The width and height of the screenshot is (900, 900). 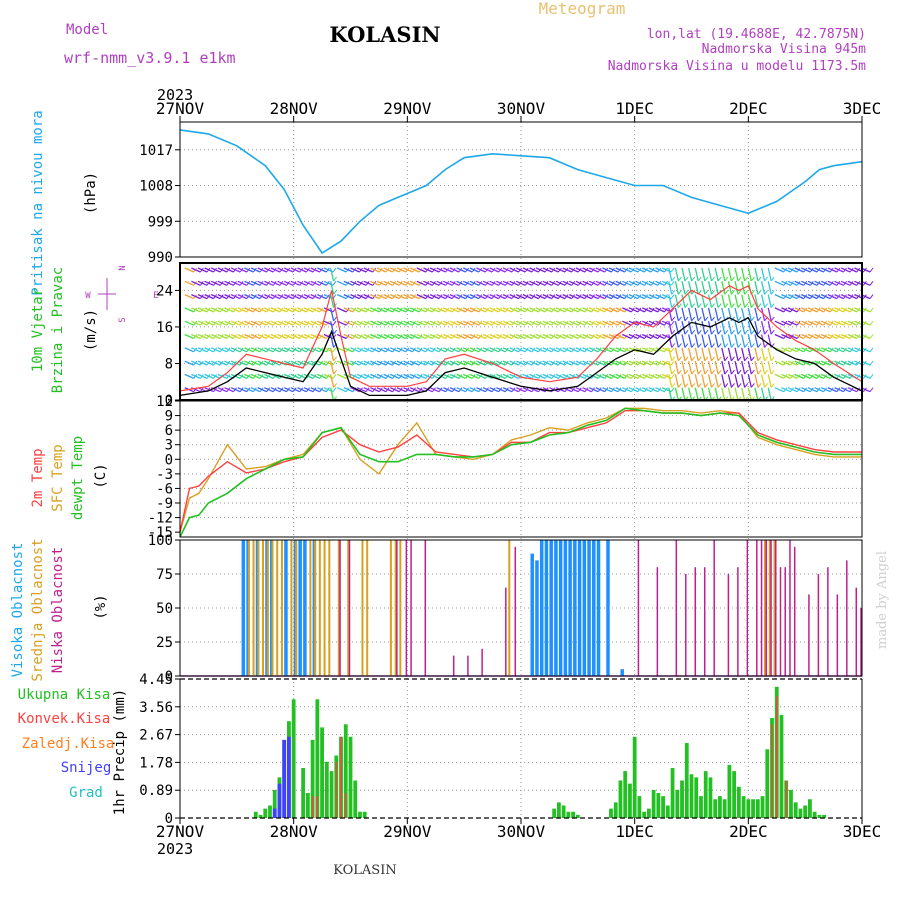 What do you see at coordinates (748, 108) in the screenshot?
I see `x-tick-label-top: 2DEC` at bounding box center [748, 108].